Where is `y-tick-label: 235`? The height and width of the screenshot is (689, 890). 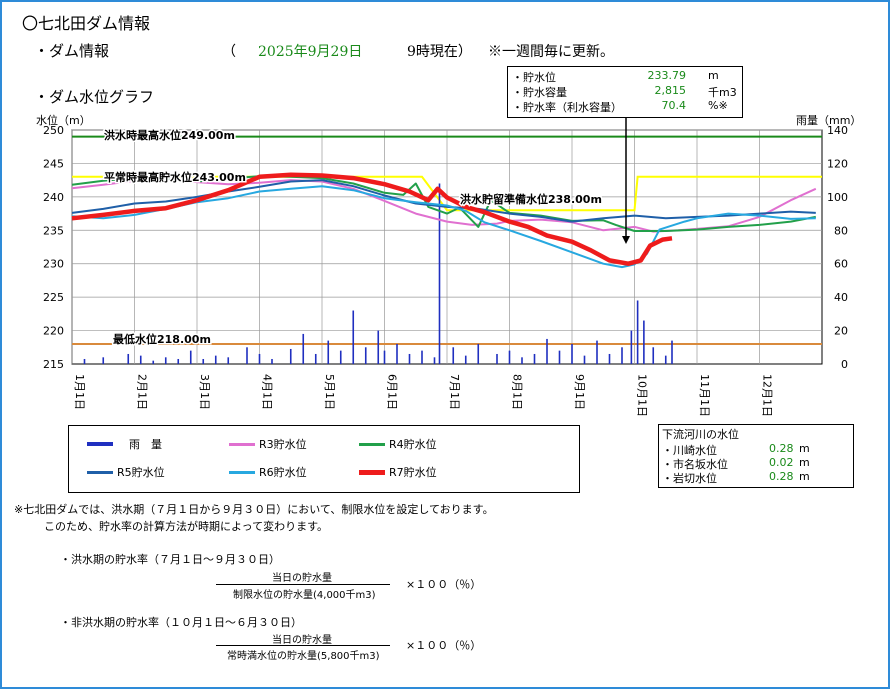 y-tick-label: 235 is located at coordinates (53, 230).